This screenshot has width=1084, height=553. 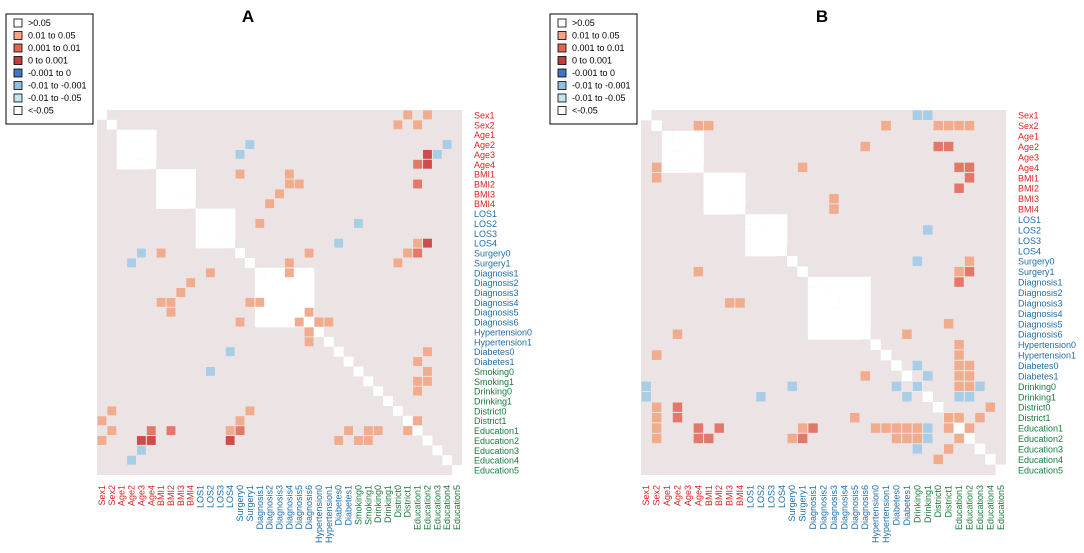 I want to click on column-label: District0, so click(x=398, y=501).